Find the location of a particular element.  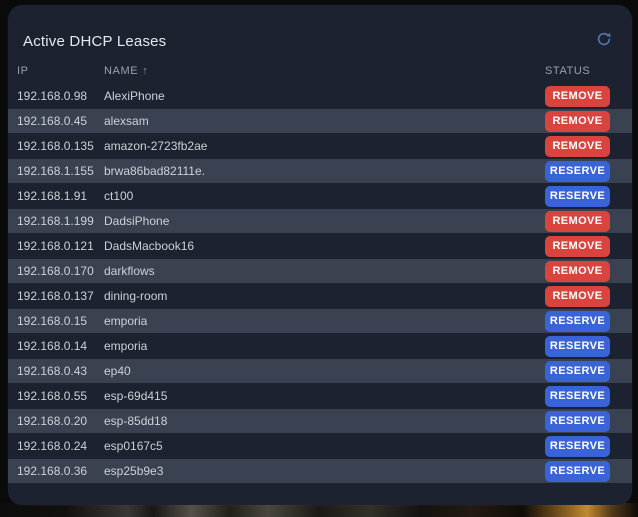

lease-ip: 192.168.0.135 is located at coordinates (55, 146).